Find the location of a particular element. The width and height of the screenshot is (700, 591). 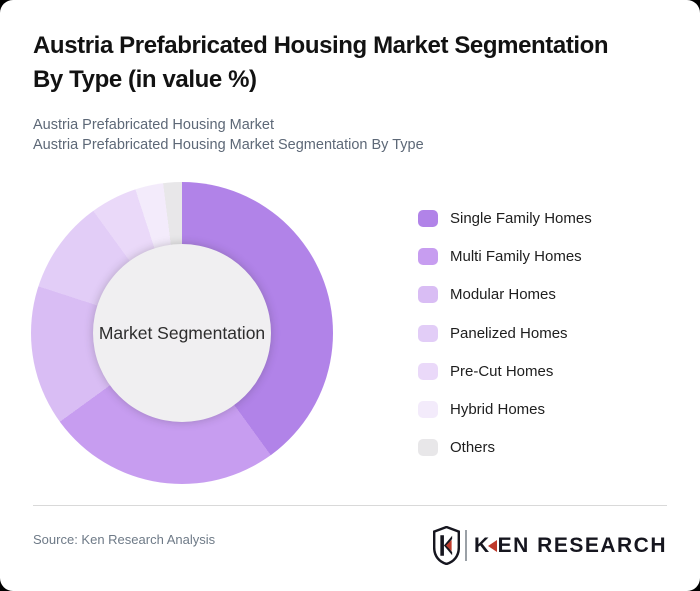

legend-label: Hybrid Homes is located at coordinates (498, 410).